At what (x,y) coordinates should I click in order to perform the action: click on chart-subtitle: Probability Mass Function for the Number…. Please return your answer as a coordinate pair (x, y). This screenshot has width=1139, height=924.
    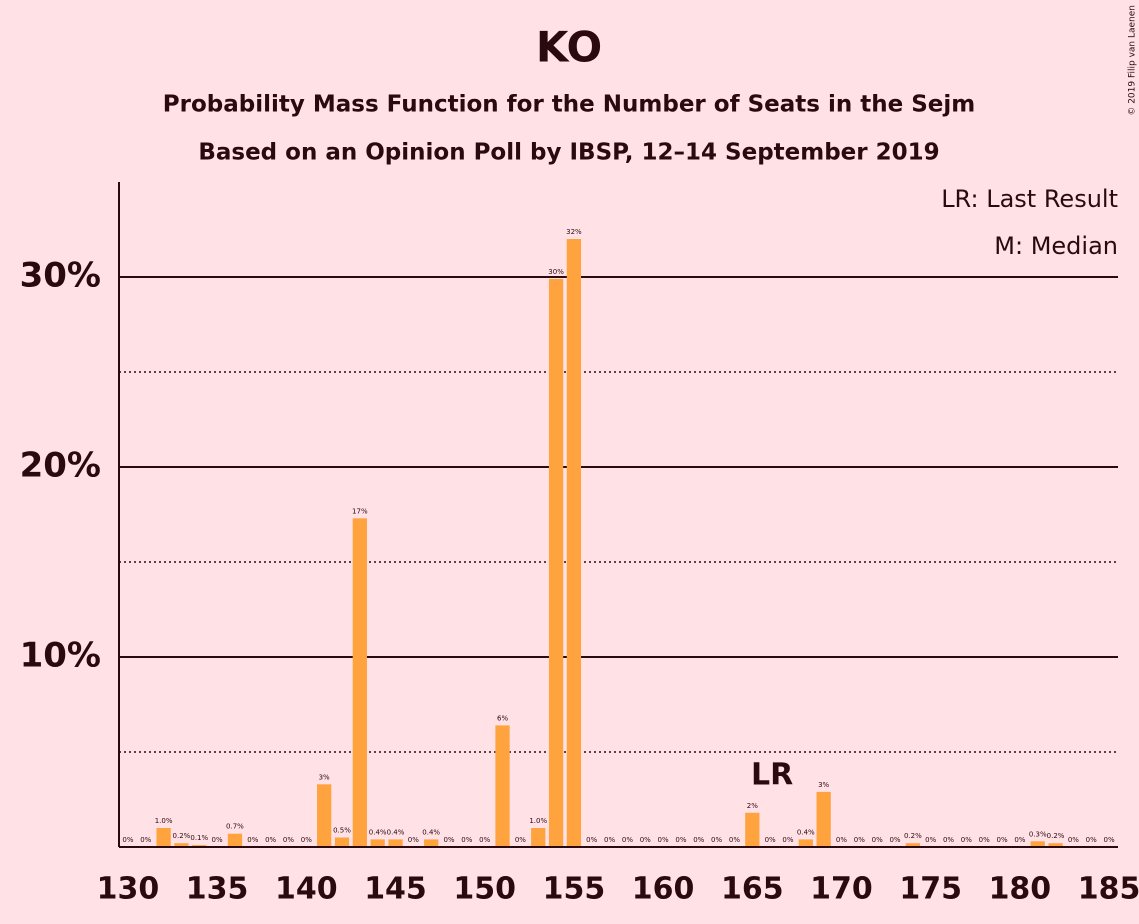
    Looking at the image, I should click on (569, 105).